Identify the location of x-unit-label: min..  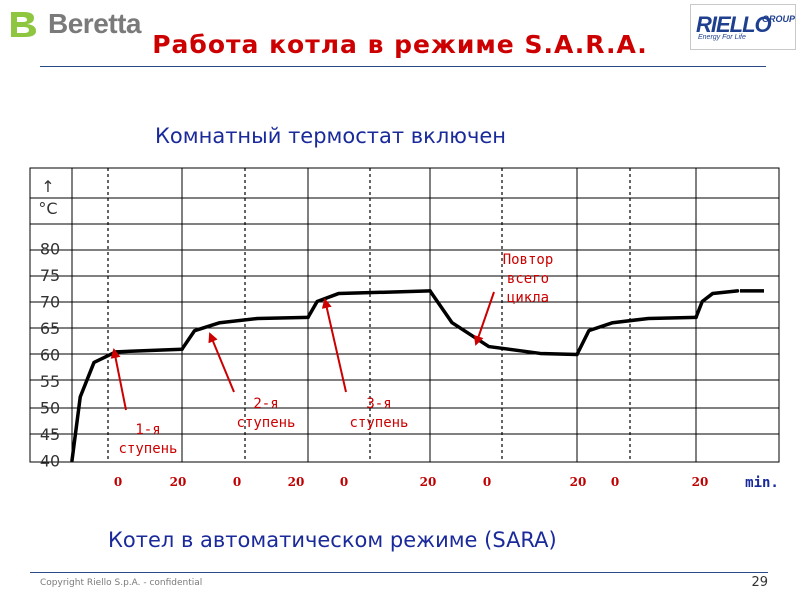
(762, 483).